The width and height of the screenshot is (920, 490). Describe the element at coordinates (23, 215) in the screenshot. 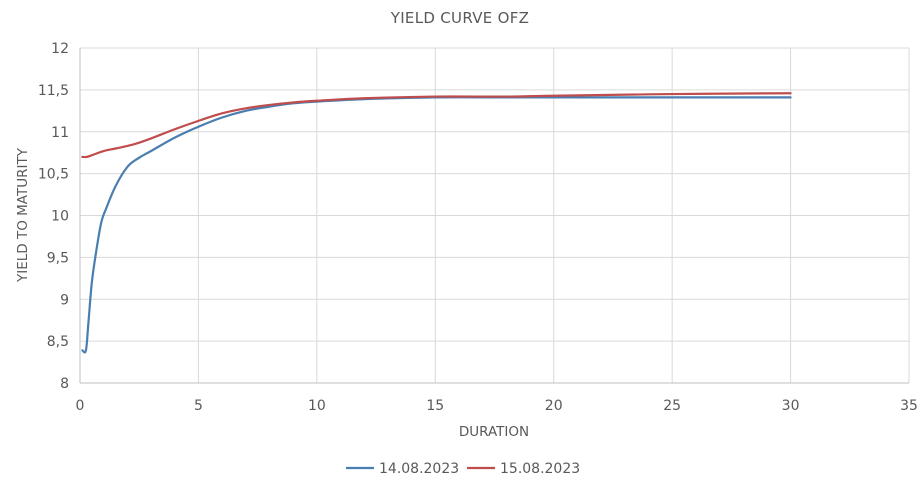

I see `y-axis-label: YIELD TO MATURITY` at that location.